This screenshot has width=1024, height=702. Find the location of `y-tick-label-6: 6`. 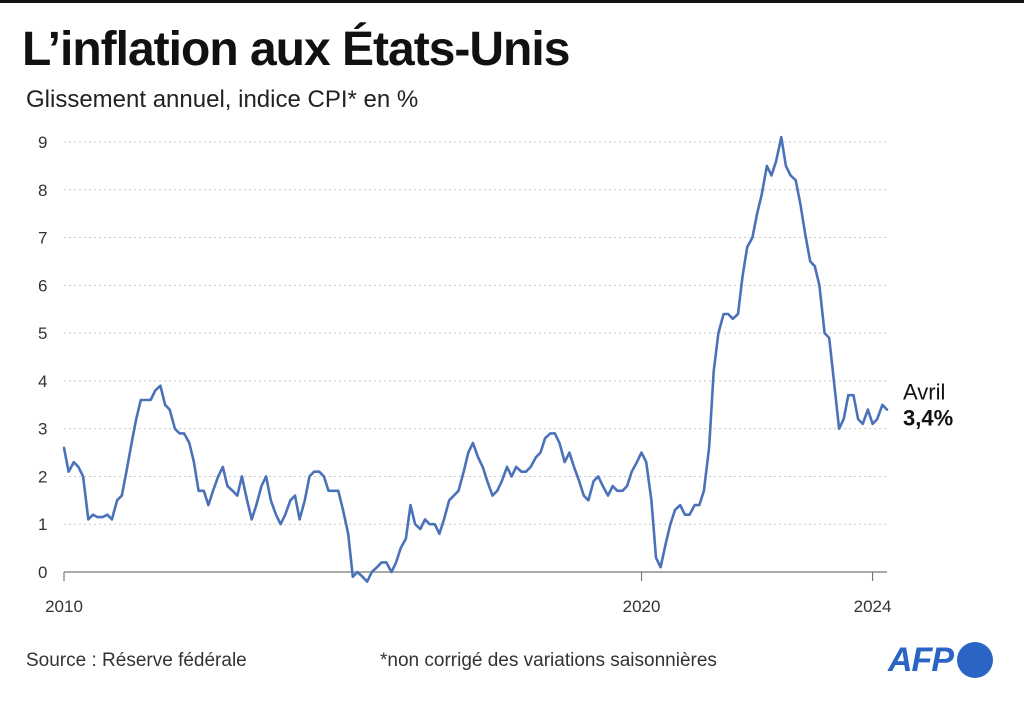

y-tick-label-6: 6 is located at coordinates (42, 285).